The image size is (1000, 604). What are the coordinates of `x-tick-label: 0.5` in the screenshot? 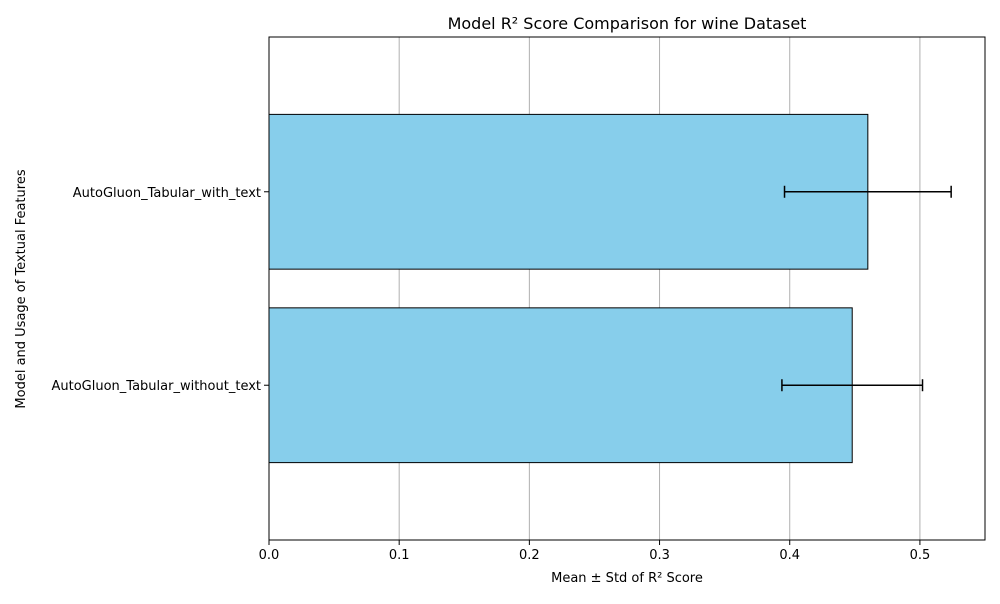 It's located at (920, 555).